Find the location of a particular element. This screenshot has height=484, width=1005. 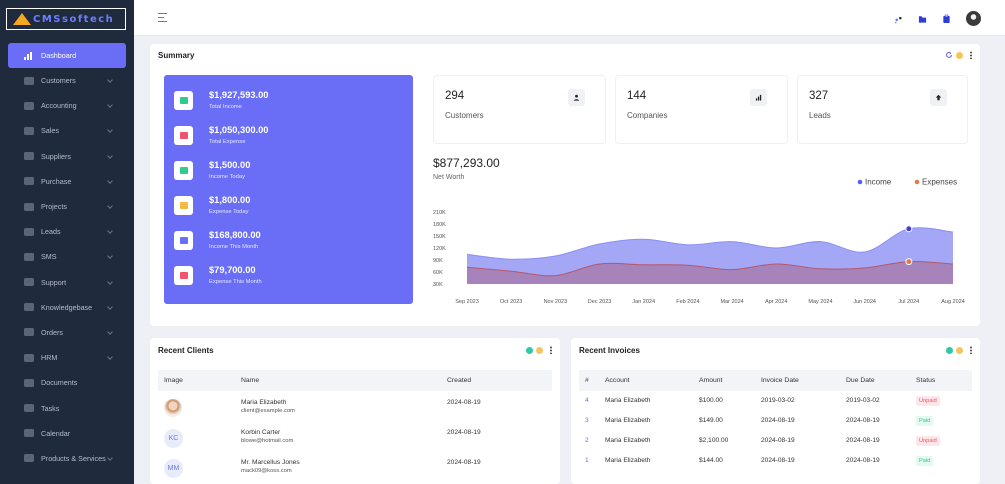

column-header: Invoice Date is located at coordinates (780, 380).